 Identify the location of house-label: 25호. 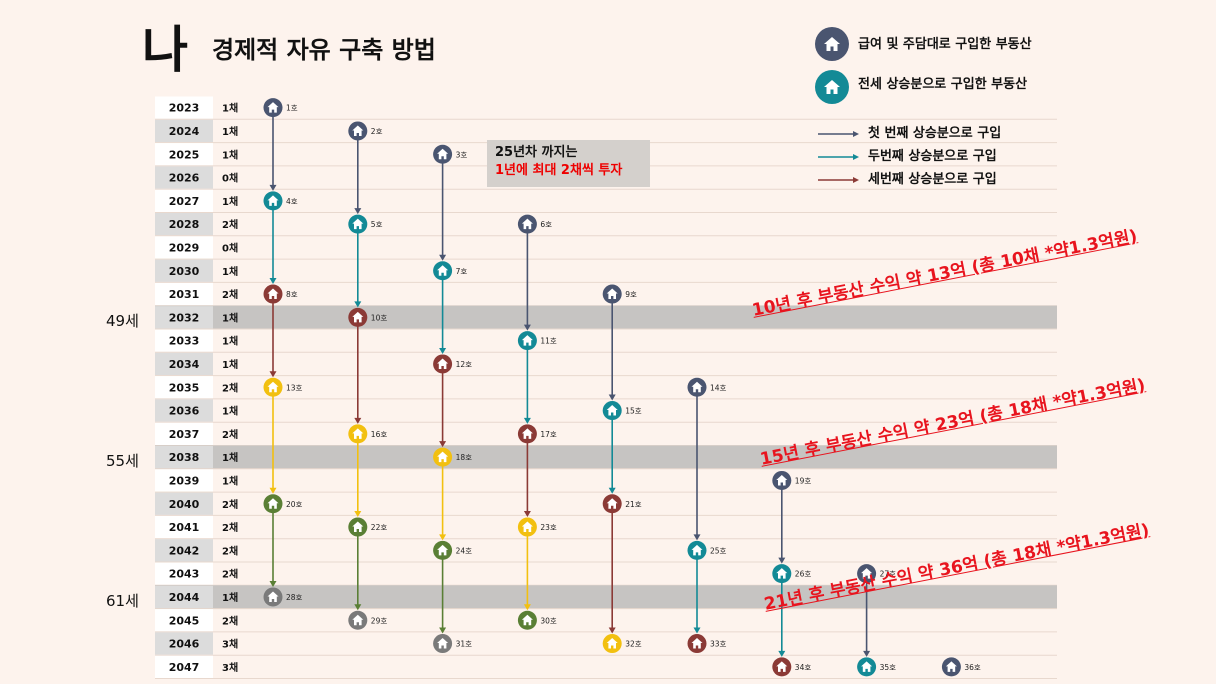
(718, 550).